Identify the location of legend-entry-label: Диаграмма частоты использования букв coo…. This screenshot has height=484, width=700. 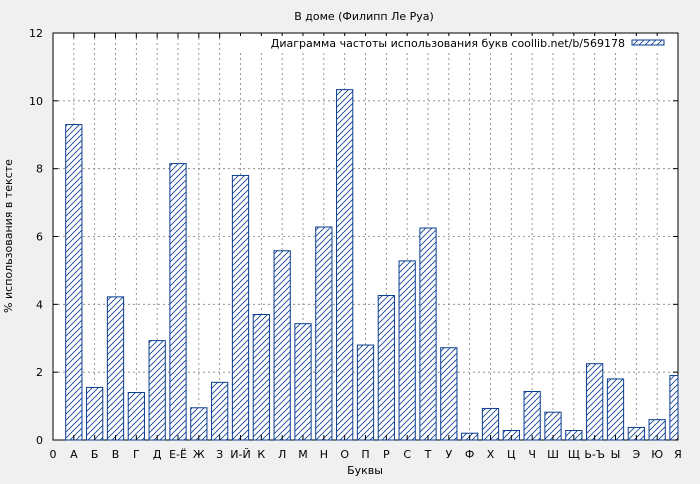
(448, 43).